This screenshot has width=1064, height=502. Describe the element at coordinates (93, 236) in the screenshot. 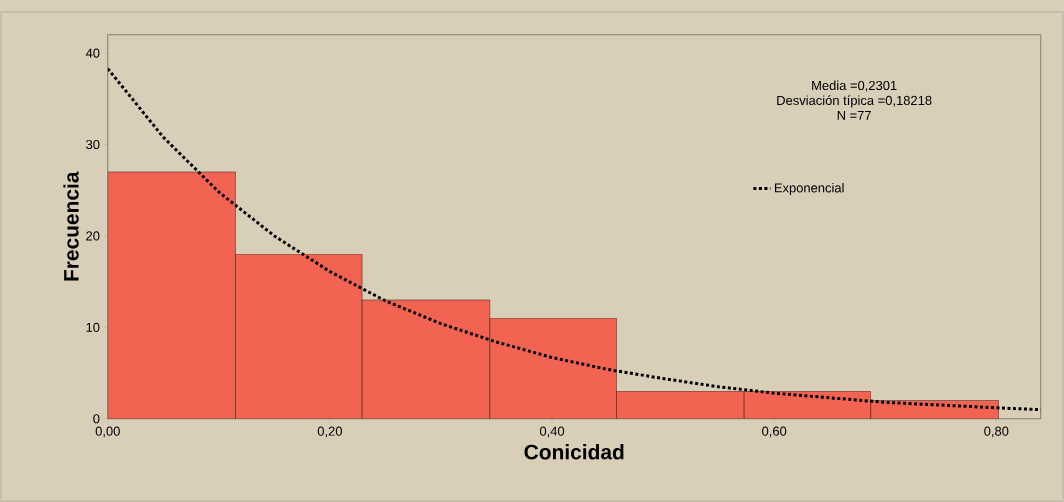

I see `y-tick-label: 20` at that location.